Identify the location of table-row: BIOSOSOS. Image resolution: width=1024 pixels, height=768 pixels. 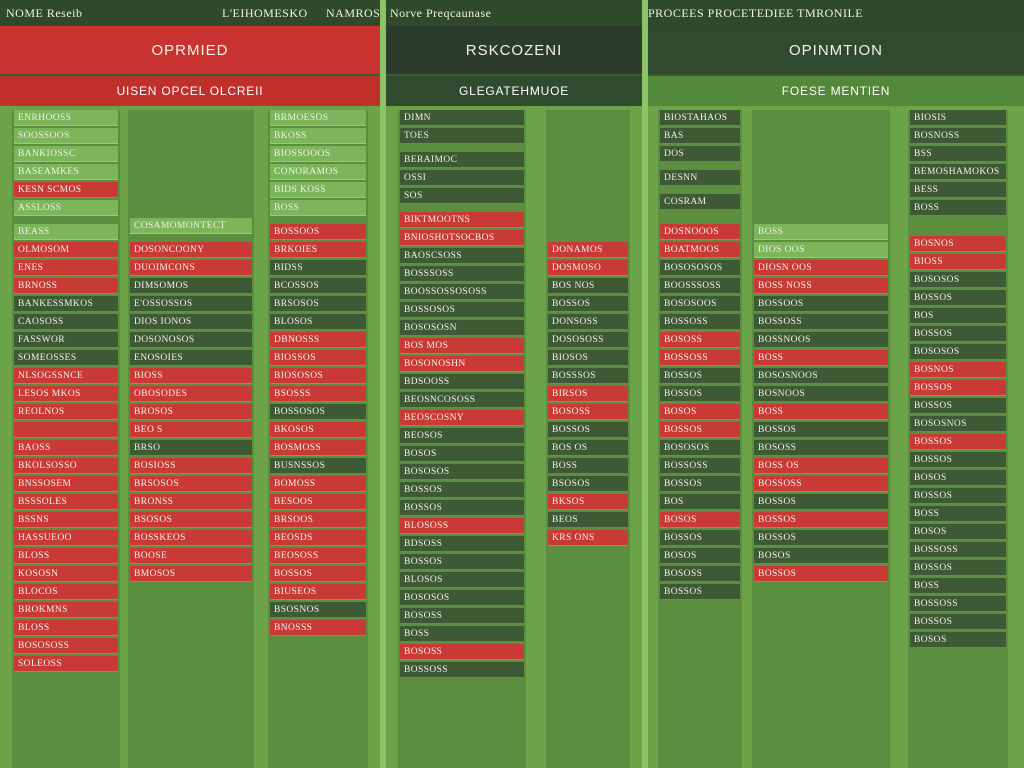
(318, 376).